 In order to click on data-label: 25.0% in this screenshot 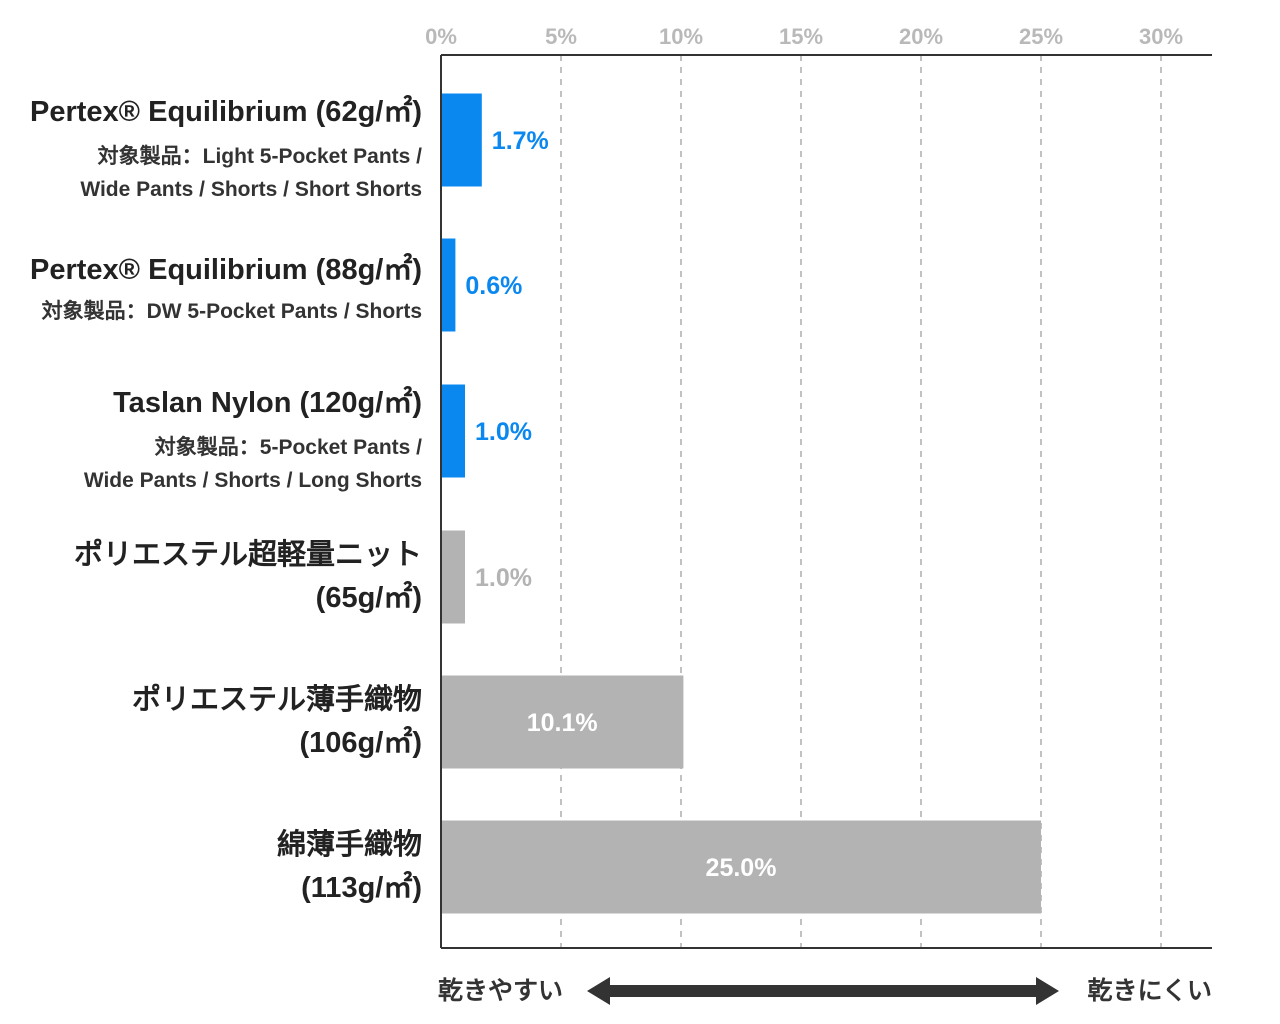, I will do `click(741, 868)`.